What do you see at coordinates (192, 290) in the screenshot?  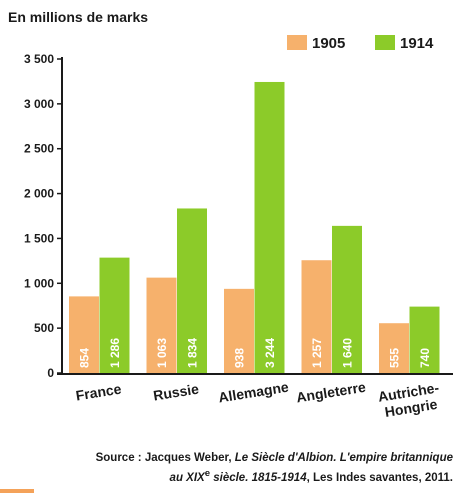 I see `bar-1914-russie` at bounding box center [192, 290].